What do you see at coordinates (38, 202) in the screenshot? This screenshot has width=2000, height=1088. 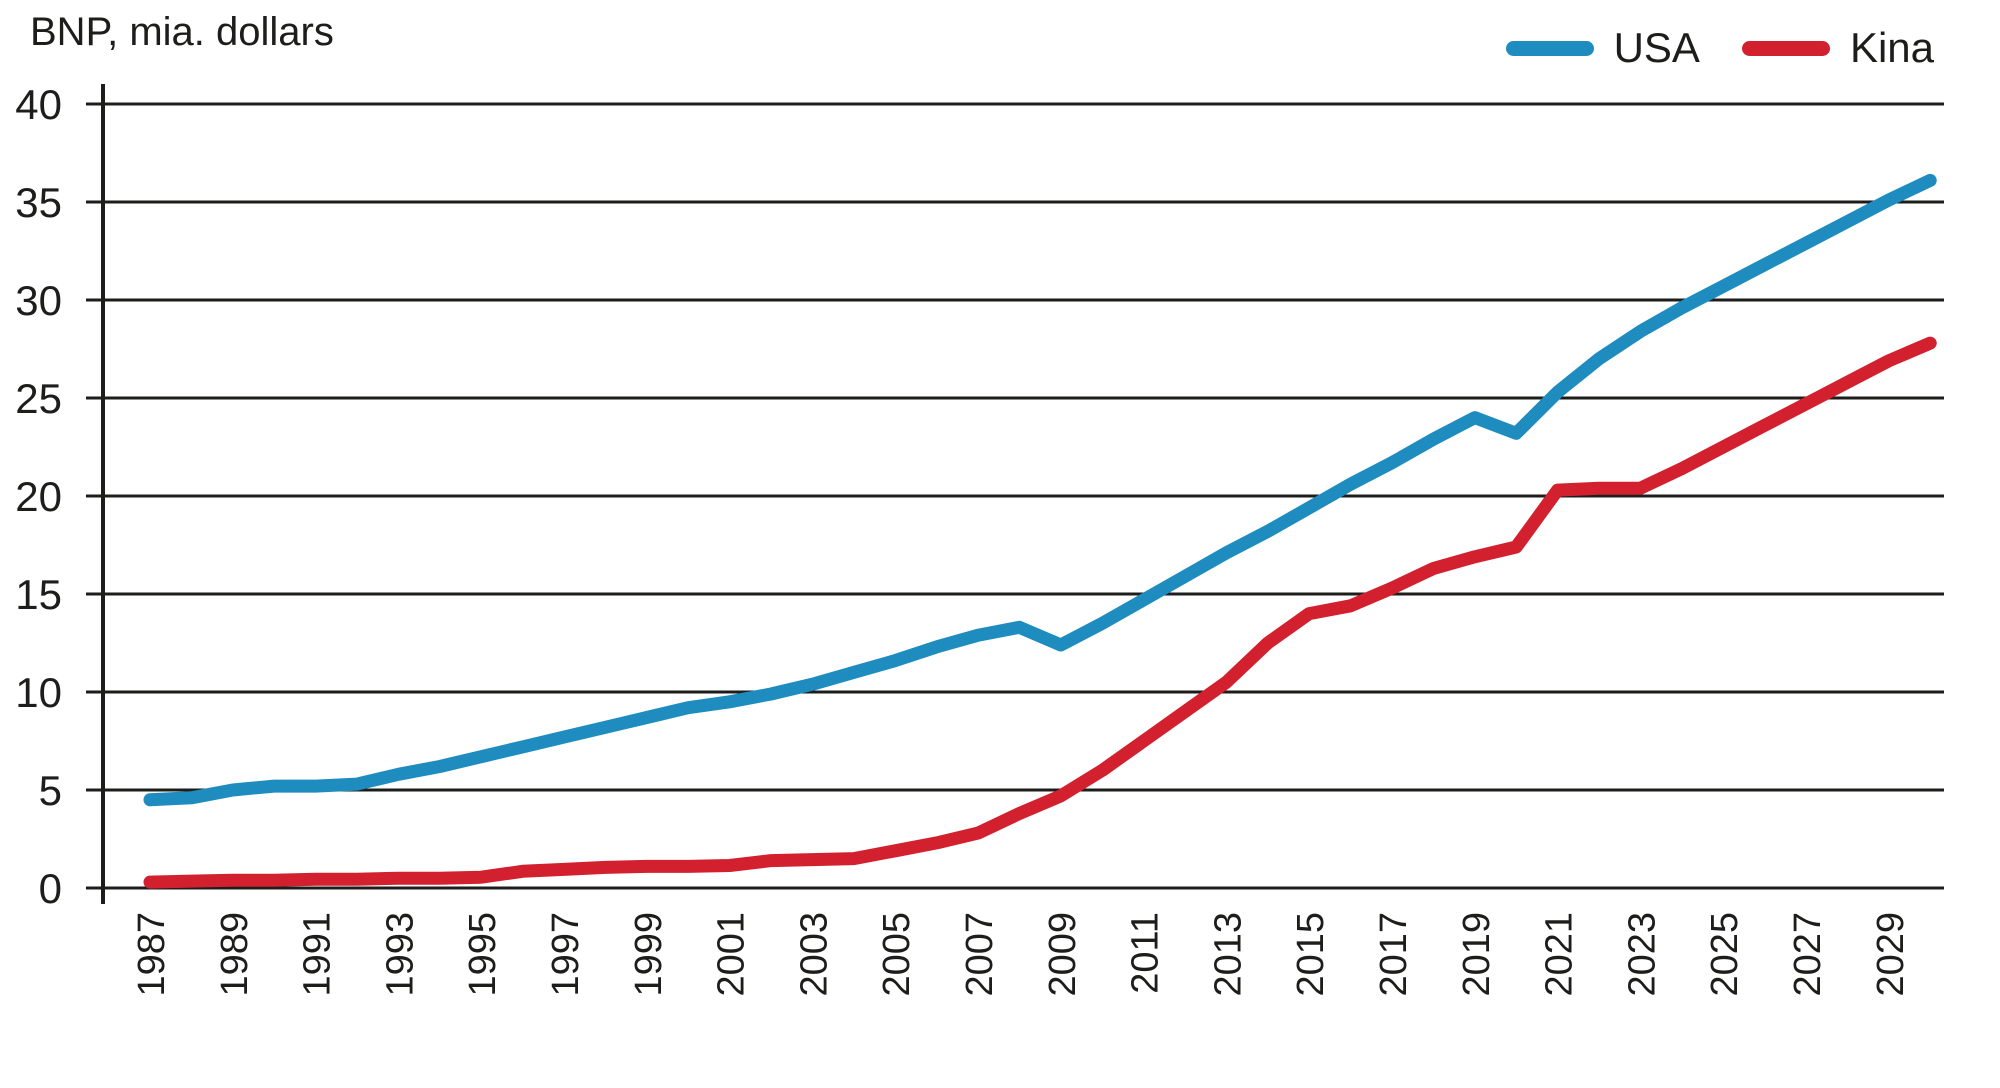 I see `y-axis-label-35: 35` at bounding box center [38, 202].